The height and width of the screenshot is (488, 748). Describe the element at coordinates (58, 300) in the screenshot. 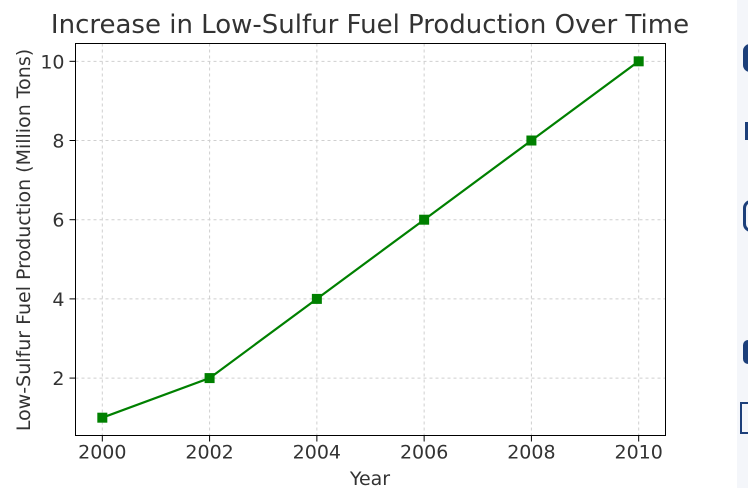

I see `y-tick-label: 4` at that location.